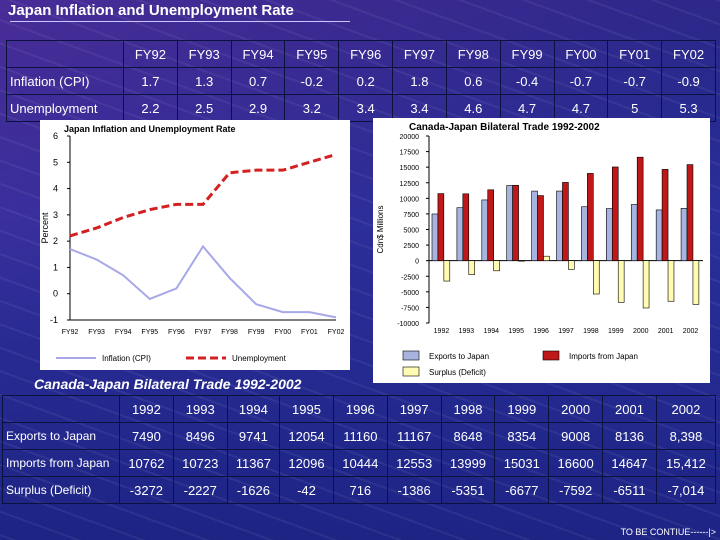  What do you see at coordinates (522, 409) in the screenshot?
I see `trade-table-header-cell: 1999` at bounding box center [522, 409].